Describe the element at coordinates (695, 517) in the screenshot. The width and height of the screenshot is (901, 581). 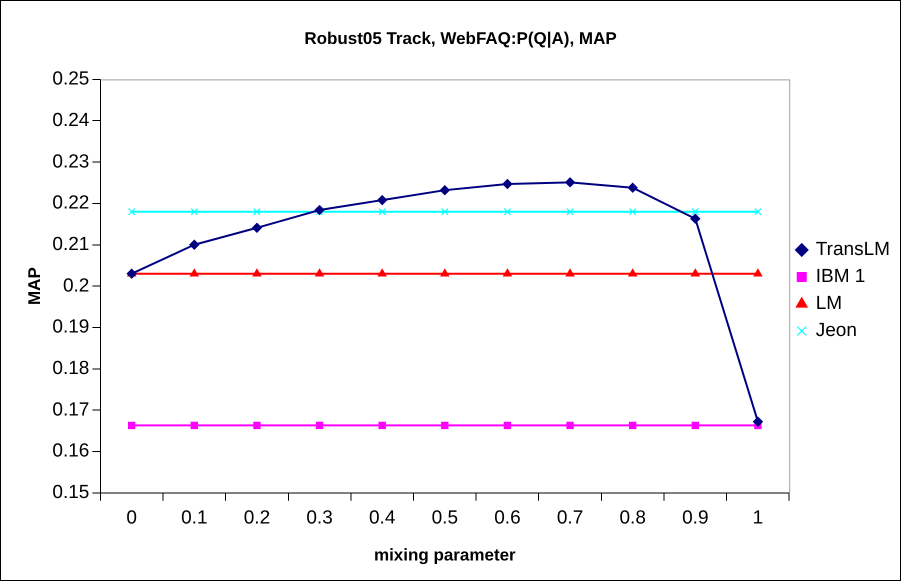
I see `x-tick-label: 0.9` at that location.